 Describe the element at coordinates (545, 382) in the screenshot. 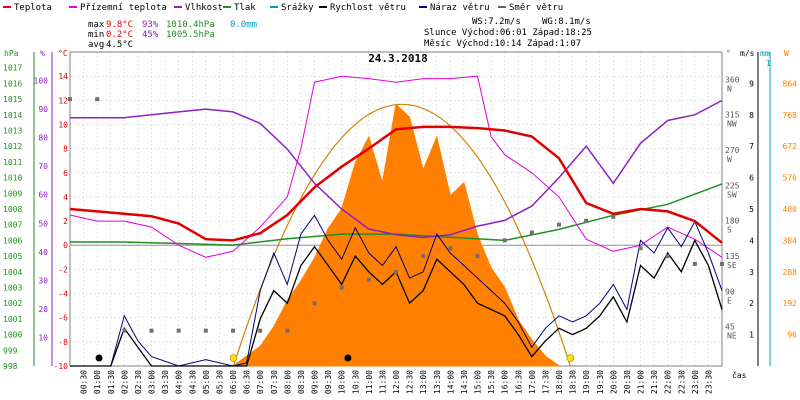

I see `x-tick: 17:30` at that location.